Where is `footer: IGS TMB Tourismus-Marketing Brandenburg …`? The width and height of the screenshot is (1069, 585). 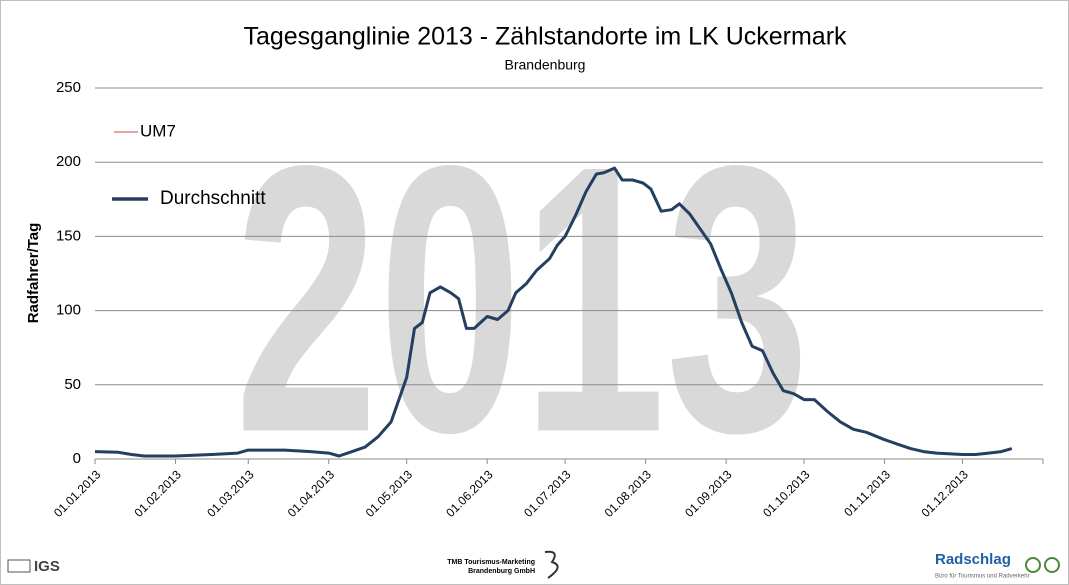
footer: IGS TMB Tourismus-Marketing Brandenburg … is located at coordinates (533, 565).